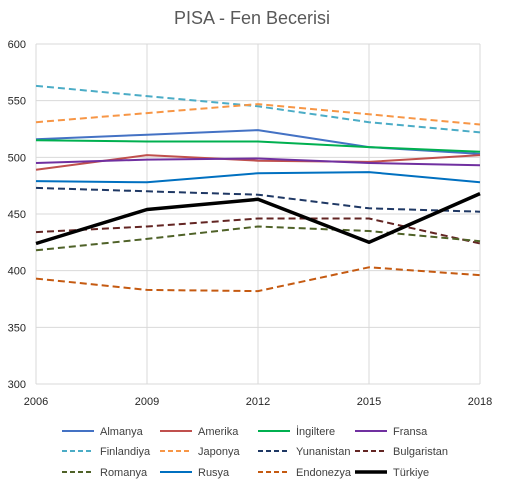  I want to click on series-line-rusya, so click(258, 177).